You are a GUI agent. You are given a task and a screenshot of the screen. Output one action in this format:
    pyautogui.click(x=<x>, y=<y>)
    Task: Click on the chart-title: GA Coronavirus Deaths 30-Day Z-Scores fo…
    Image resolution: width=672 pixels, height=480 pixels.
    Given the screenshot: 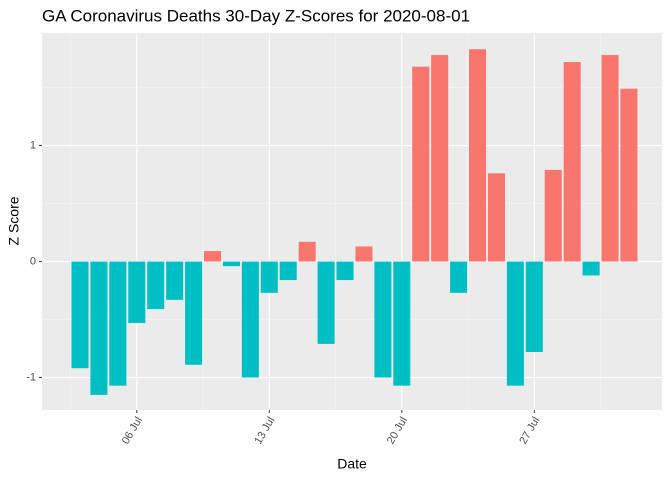 What is the action you would take?
    pyautogui.click(x=256, y=15)
    